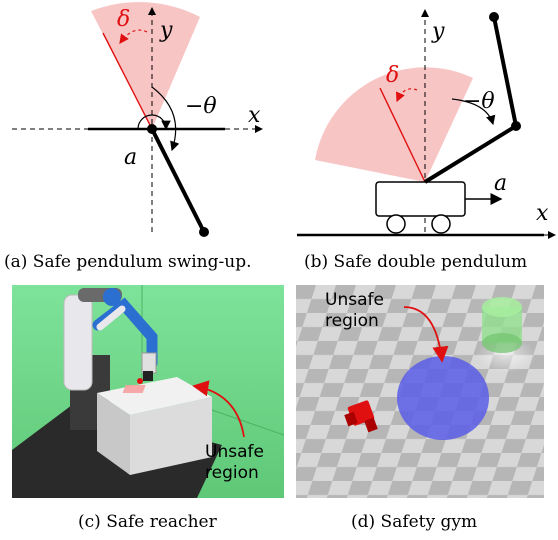  What do you see at coordinates (134, 389) in the screenshot?
I see `unsafe-region-patch` at bounding box center [134, 389].